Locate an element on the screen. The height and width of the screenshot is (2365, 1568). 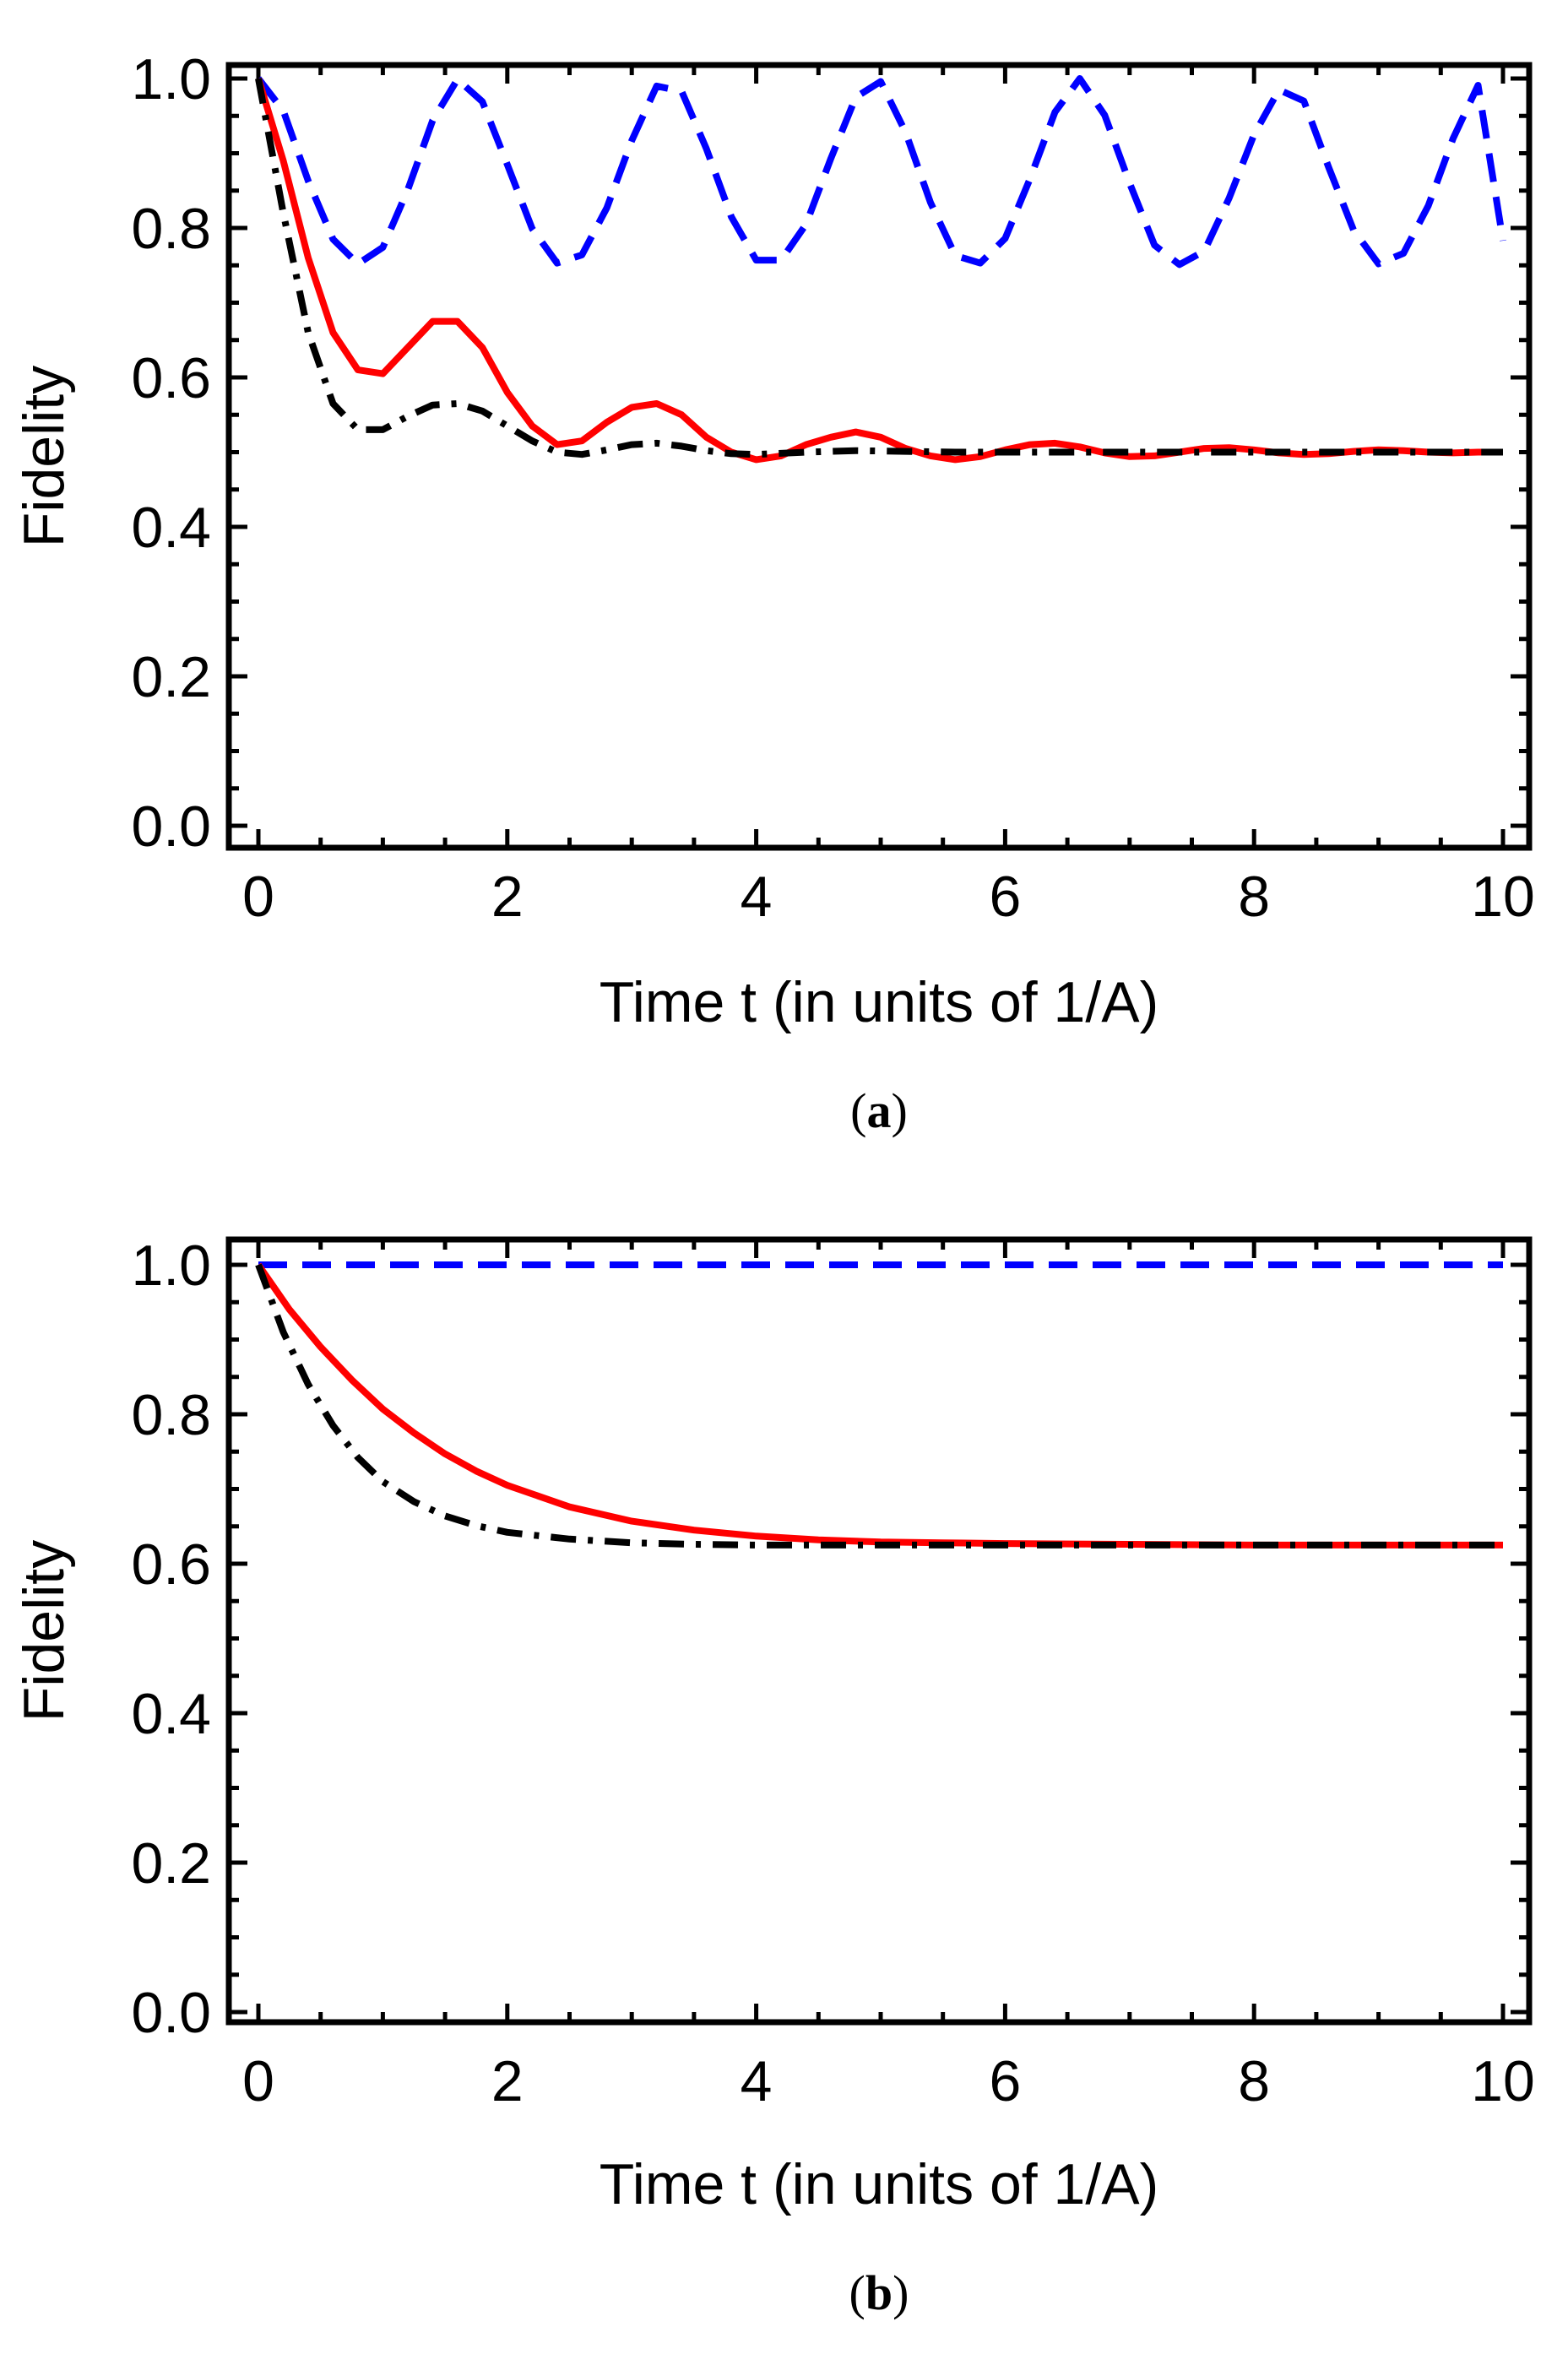
panel-b-caption-open: ( is located at coordinates (857, 2292).